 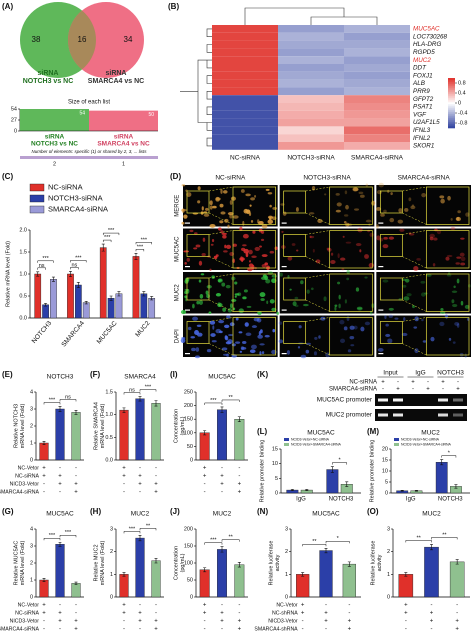 I want to click on row-label: MUC2, so click(x=422, y=60).